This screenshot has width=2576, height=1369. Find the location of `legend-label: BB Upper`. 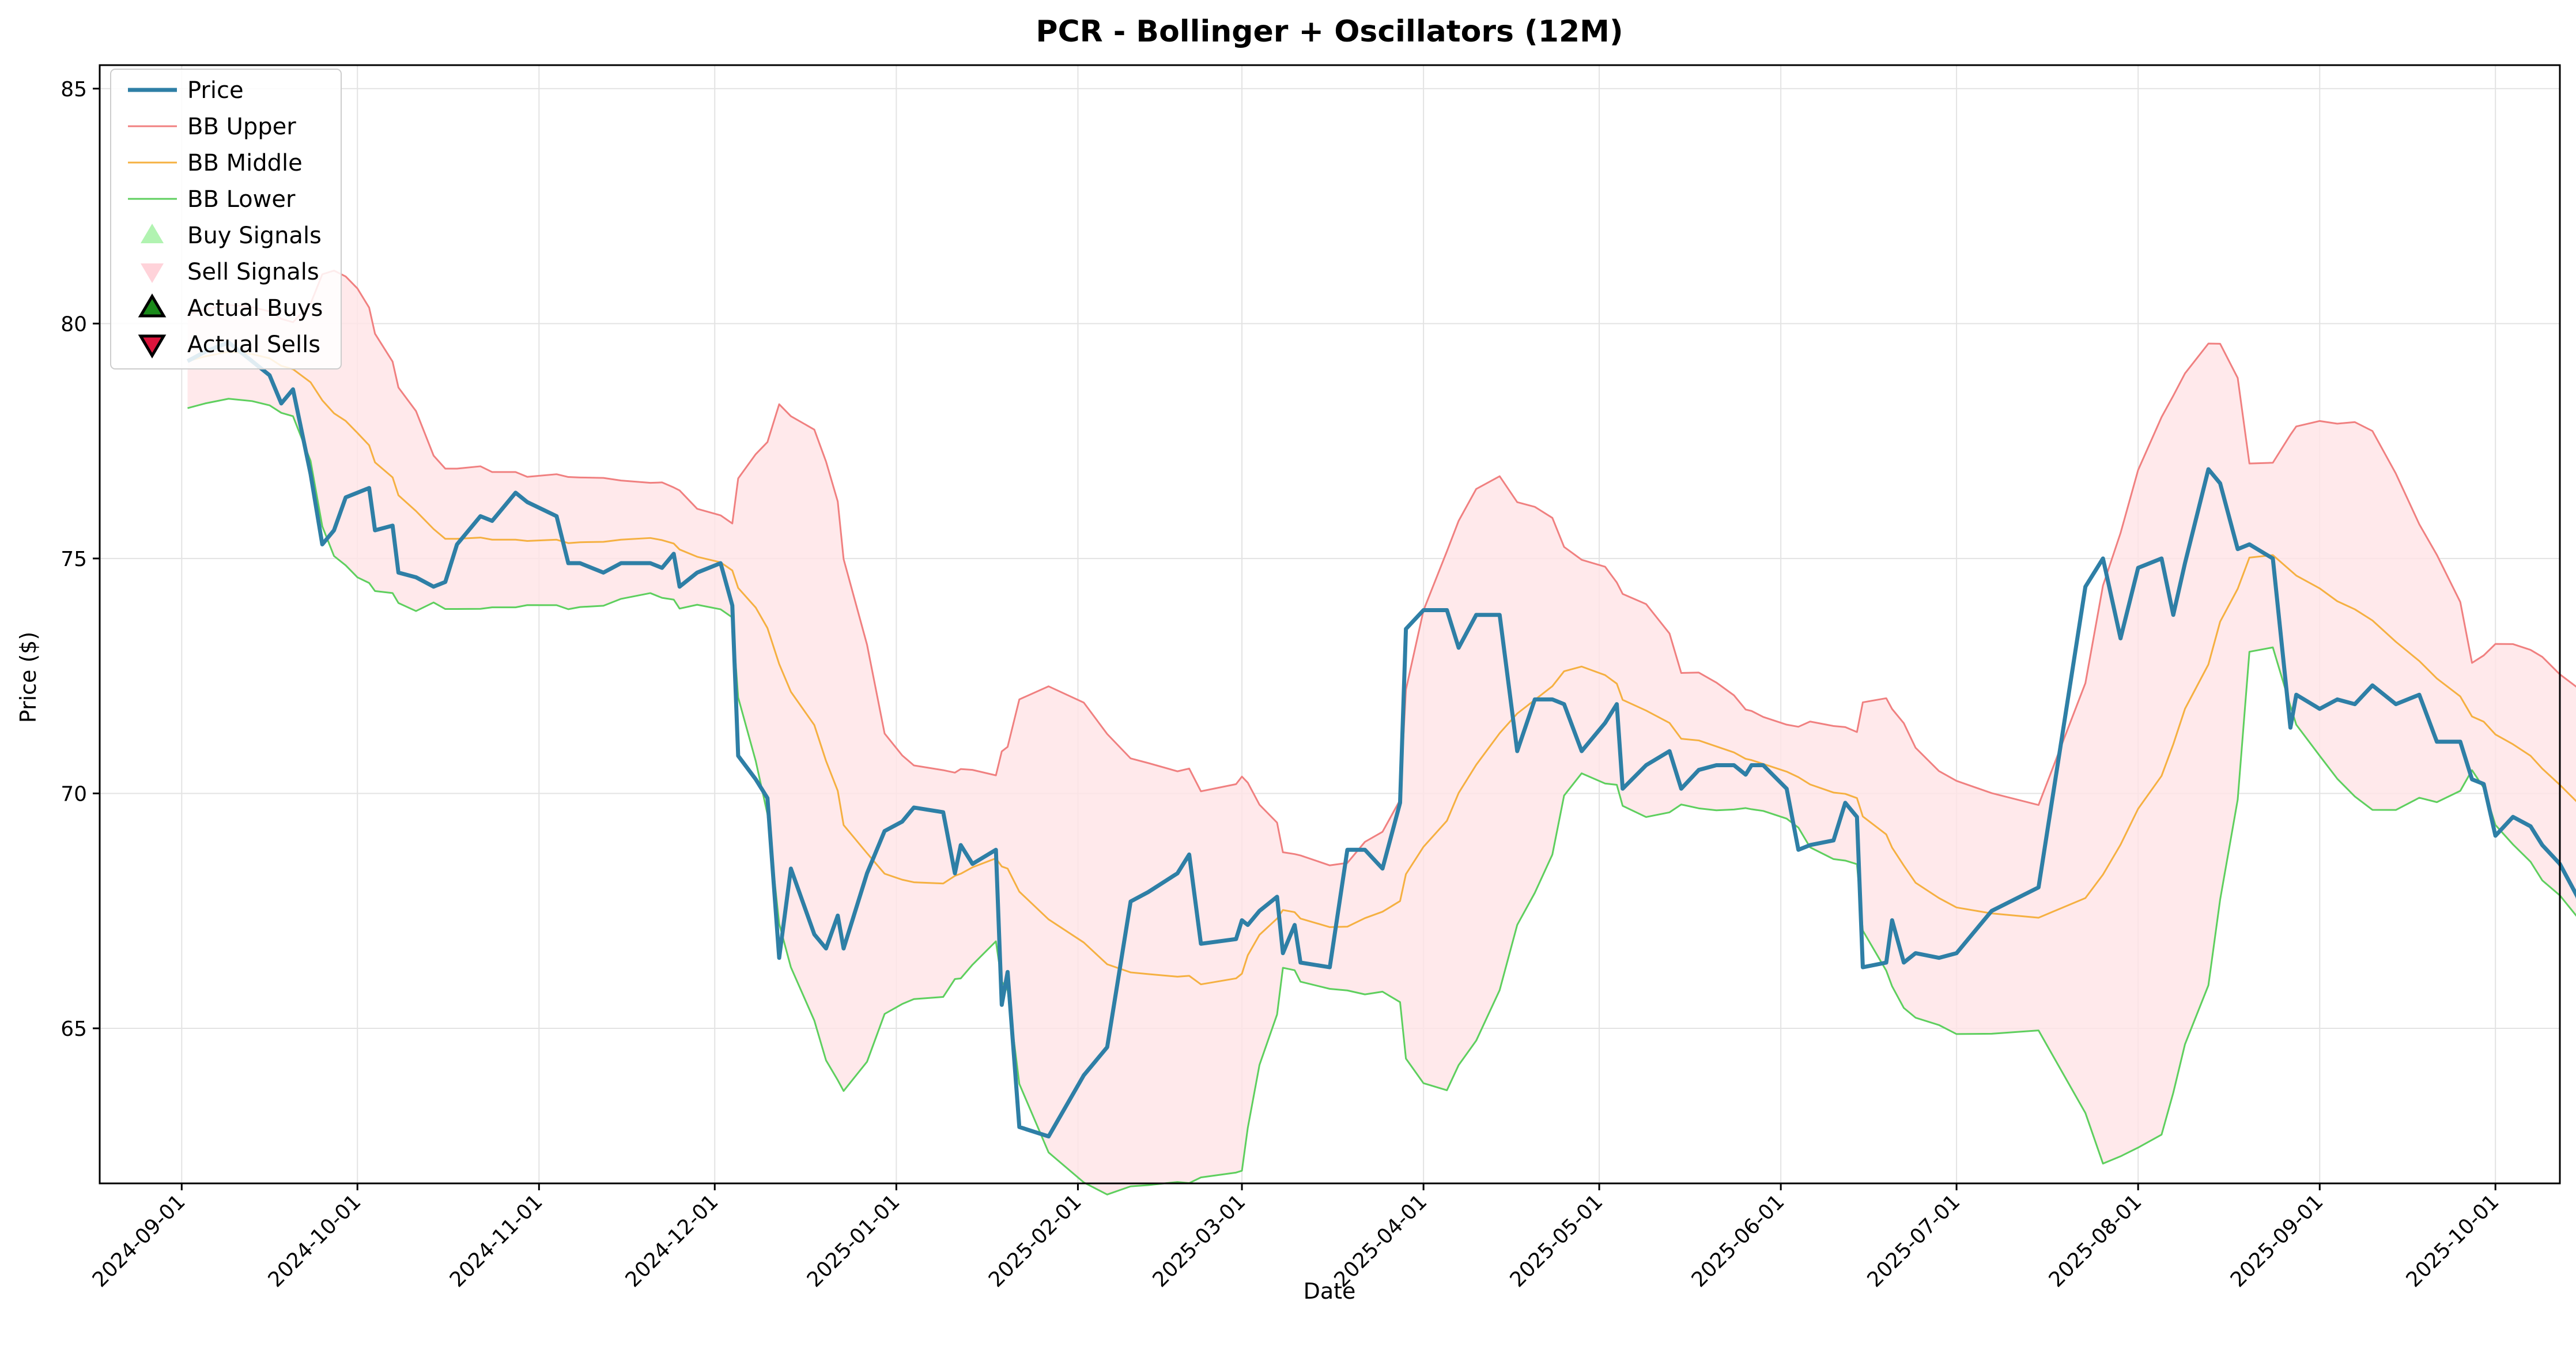

legend-label: BB Upper is located at coordinates (241, 127).